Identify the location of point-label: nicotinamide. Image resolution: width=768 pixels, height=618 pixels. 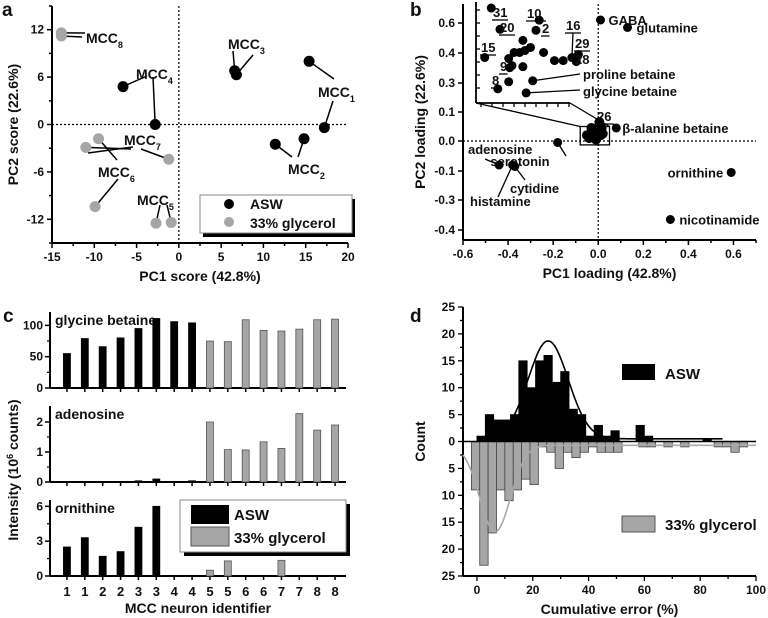
(719, 220).